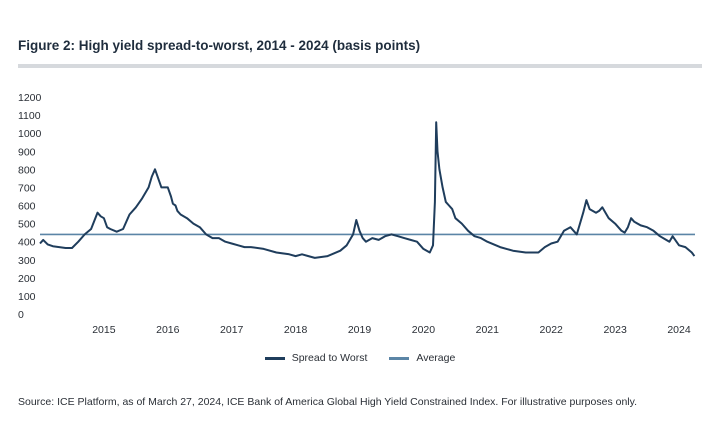 This screenshot has width=720, height=429. I want to click on y-tick-label: 100, so click(27, 297).